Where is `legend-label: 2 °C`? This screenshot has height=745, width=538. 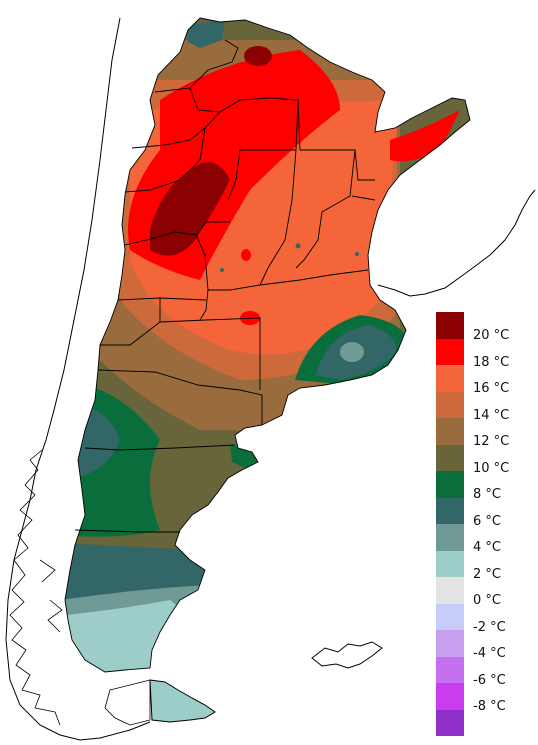
legend-label: 2 °C is located at coordinates (487, 574).